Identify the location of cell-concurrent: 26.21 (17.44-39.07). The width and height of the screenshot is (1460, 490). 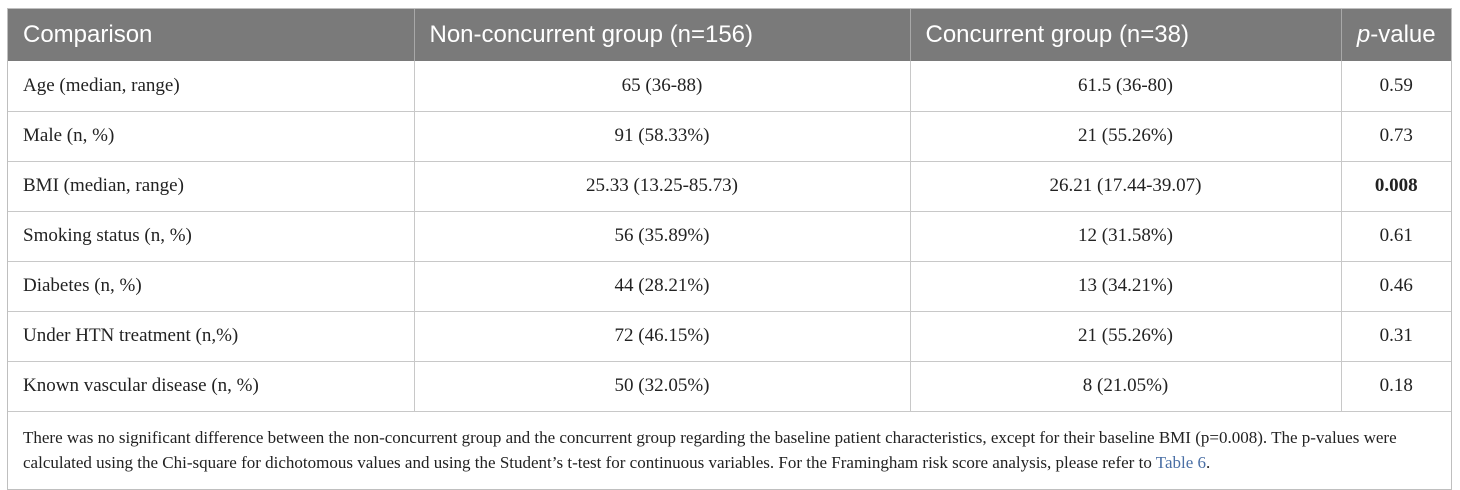
(1126, 186).